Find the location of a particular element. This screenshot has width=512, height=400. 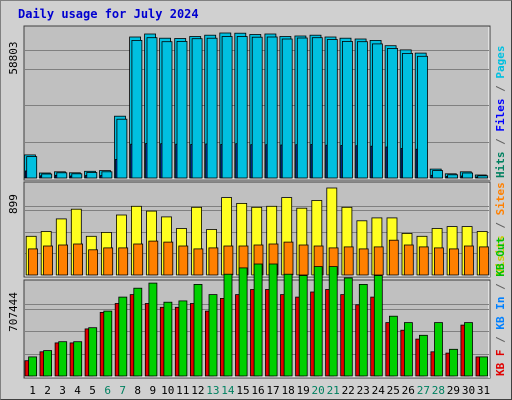

legend-entry: Files is located at coordinates (500, 115).